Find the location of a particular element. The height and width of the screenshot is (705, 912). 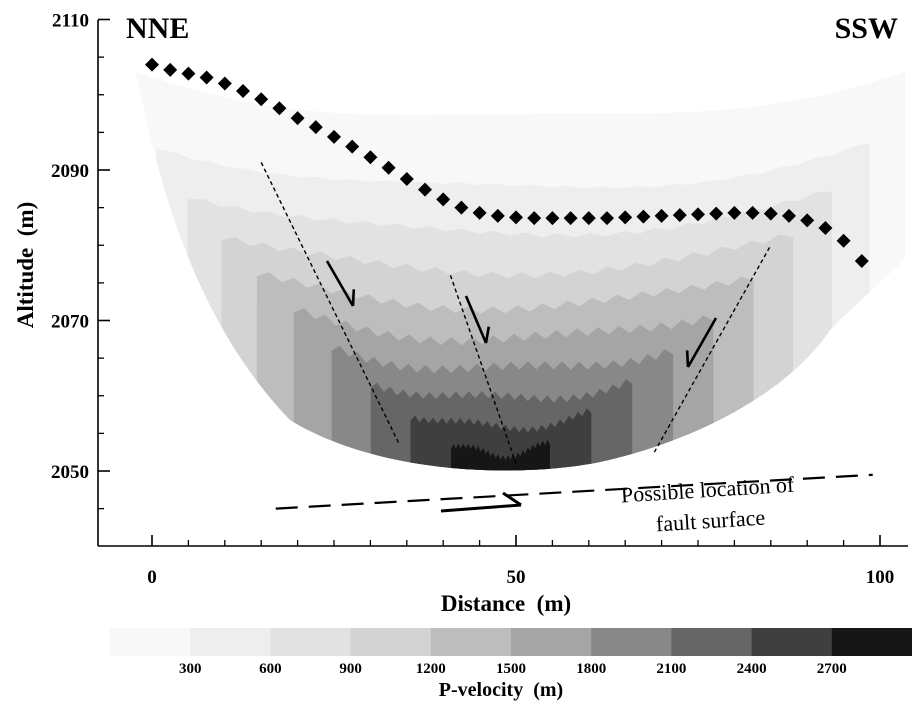

colorbar-tick-label: 2100 is located at coordinates (671, 669).